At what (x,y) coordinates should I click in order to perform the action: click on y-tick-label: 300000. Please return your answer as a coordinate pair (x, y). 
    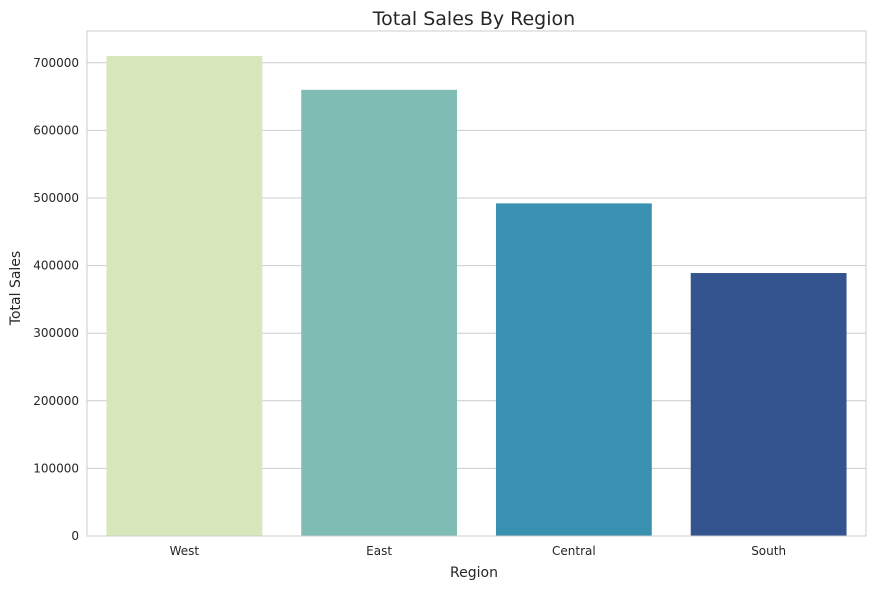
    Looking at the image, I should click on (56, 333).